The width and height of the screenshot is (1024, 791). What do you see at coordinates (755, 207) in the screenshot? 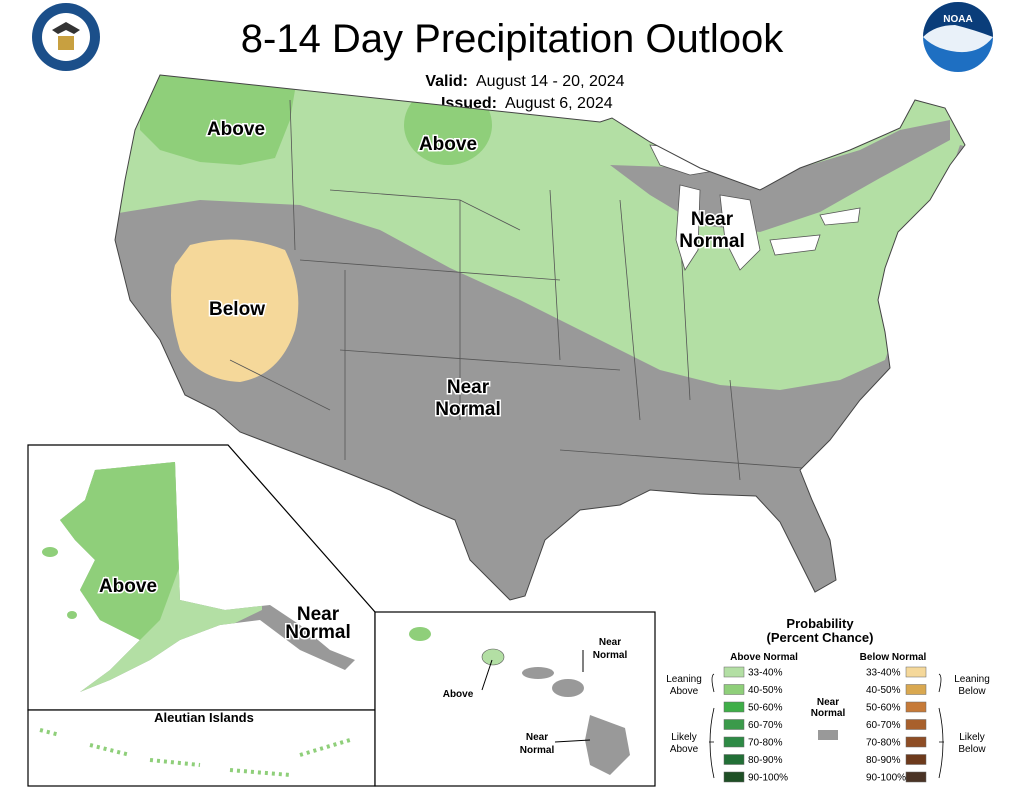
I see `great-lakes` at bounding box center [755, 207].